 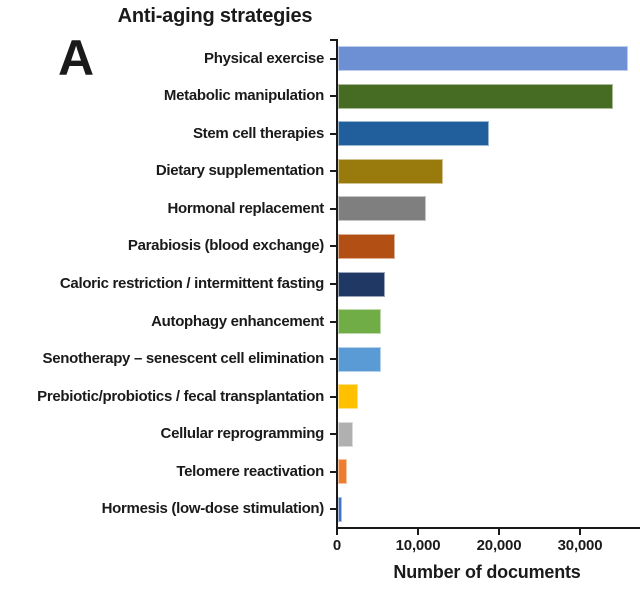 I want to click on x-tick-label: 20,000, so click(x=499, y=545).